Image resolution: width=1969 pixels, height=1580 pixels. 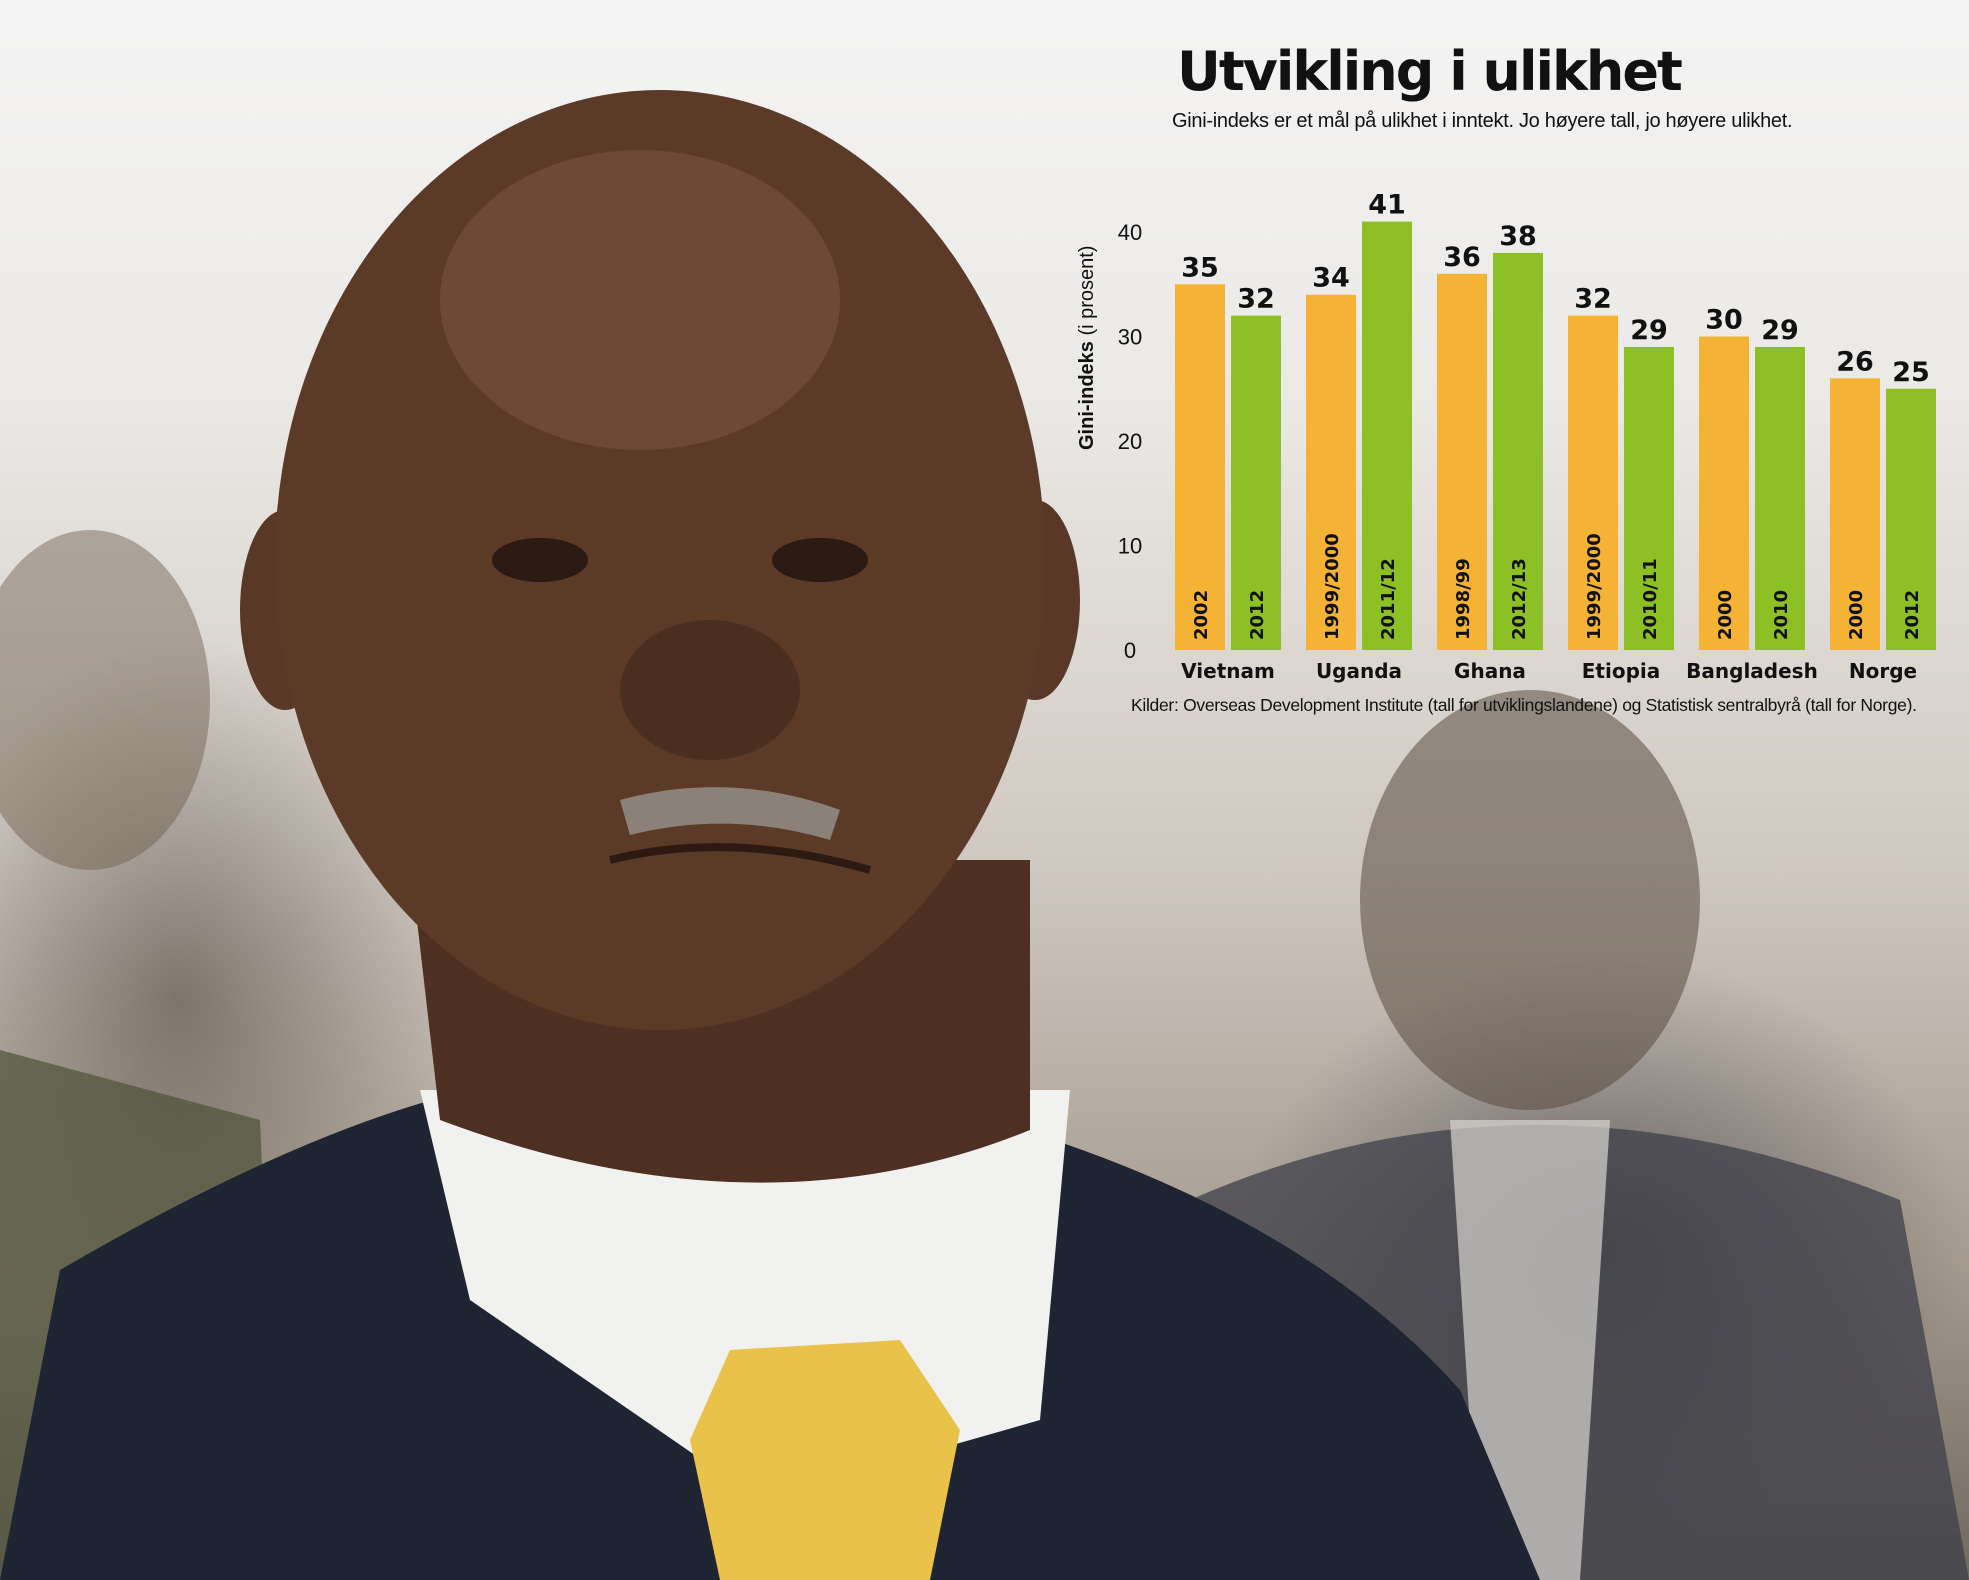 I want to click on bar-year-label: 1998/99, so click(x=1463, y=599).